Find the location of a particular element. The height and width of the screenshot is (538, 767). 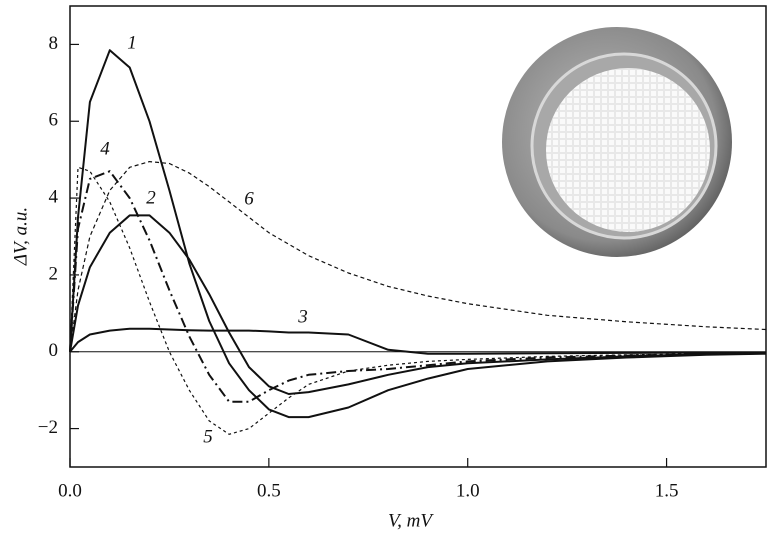

series-label: 6 is located at coordinates (249, 198).